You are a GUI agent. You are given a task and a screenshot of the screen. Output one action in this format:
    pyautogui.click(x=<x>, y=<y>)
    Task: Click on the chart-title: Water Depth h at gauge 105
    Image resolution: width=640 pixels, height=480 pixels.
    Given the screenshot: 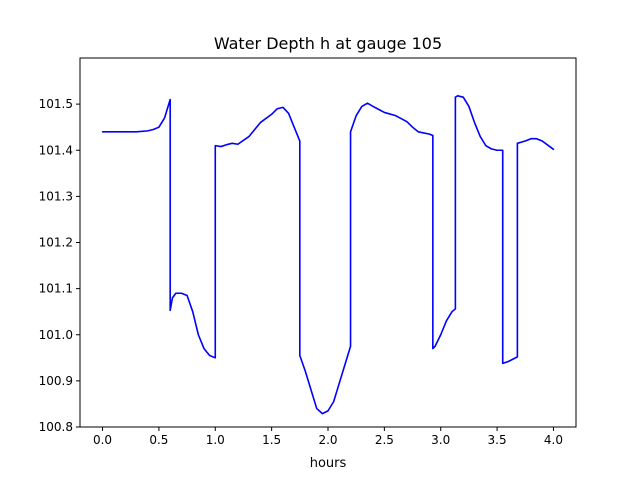 What is the action you would take?
    pyautogui.click(x=328, y=43)
    